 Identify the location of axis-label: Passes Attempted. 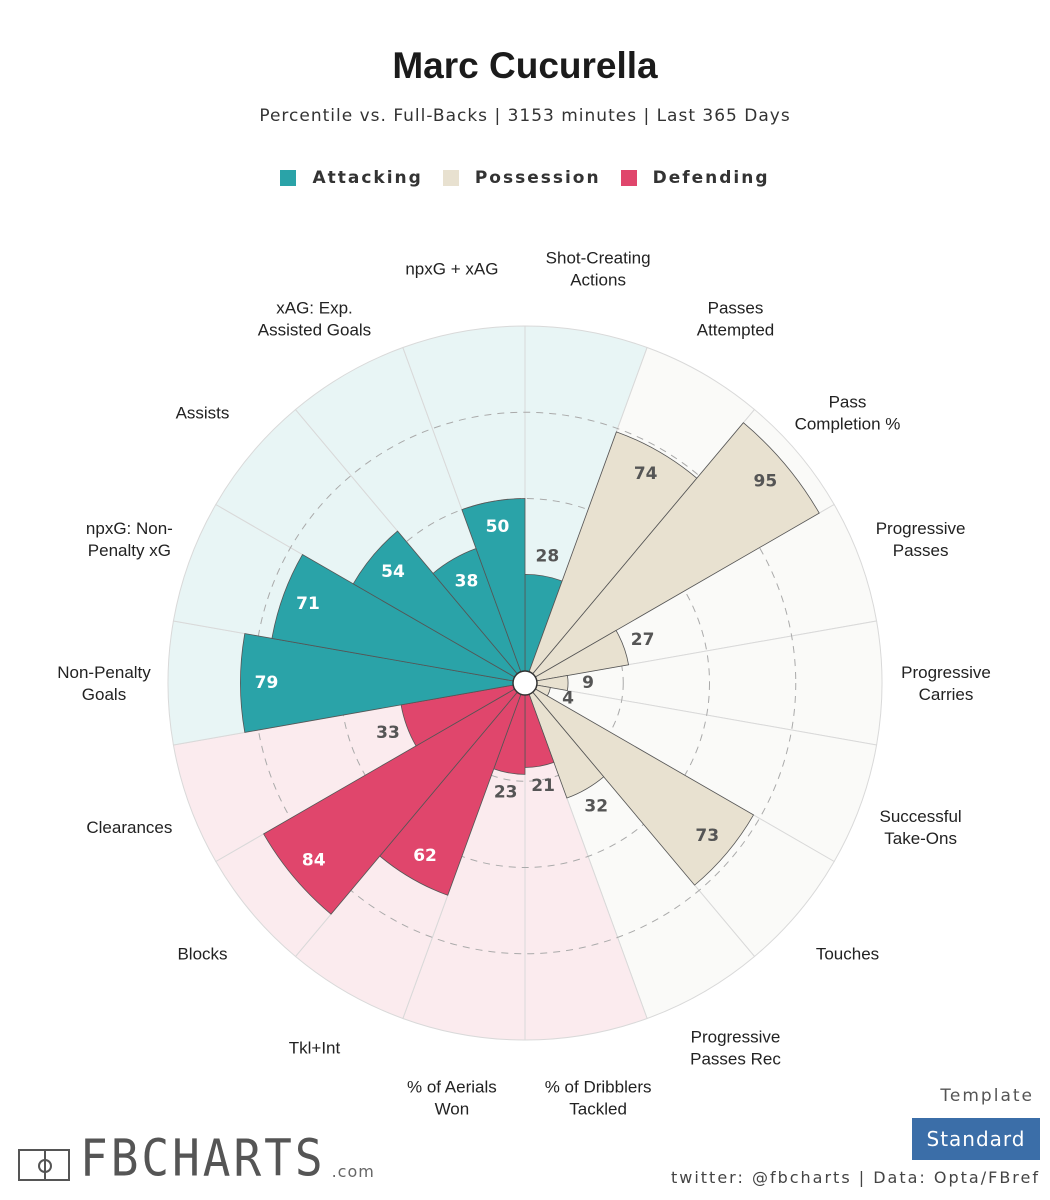
(736, 318).